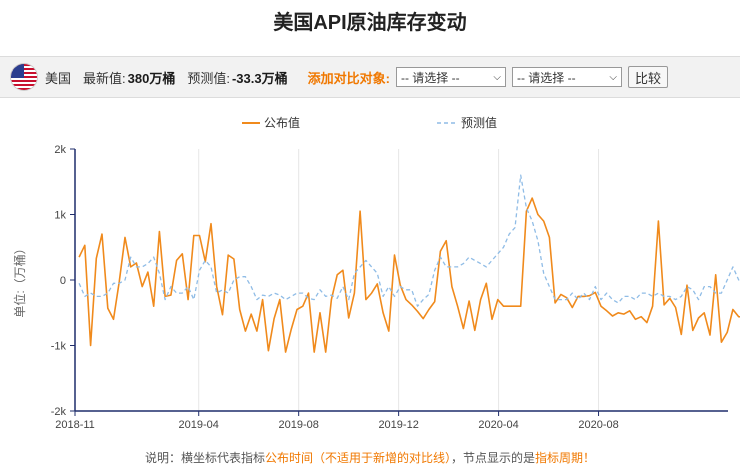 This screenshot has height=472, width=740. Describe the element at coordinates (282, 122) in the screenshot. I see `legend-label-actual: 公布值` at that location.